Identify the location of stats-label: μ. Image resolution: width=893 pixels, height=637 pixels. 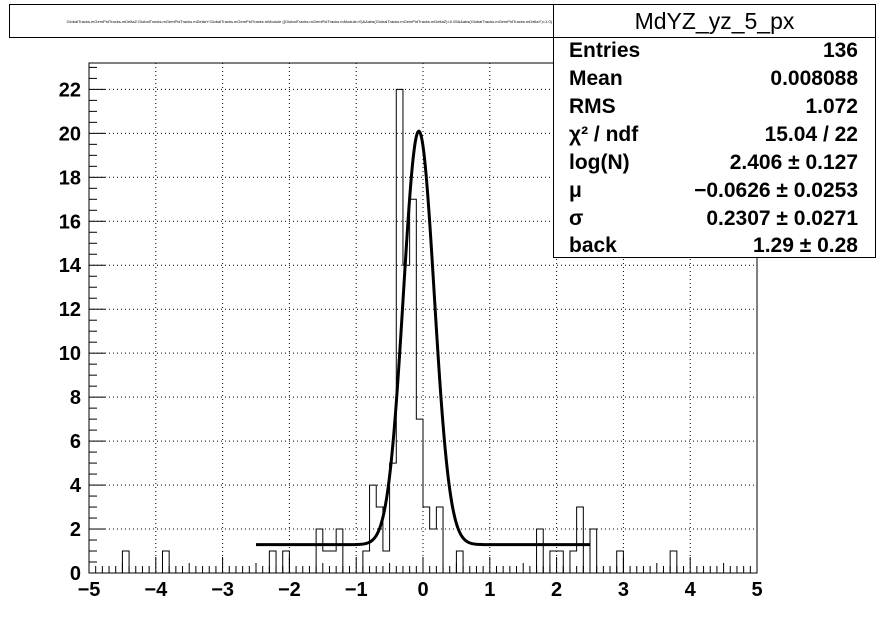
(575, 190).